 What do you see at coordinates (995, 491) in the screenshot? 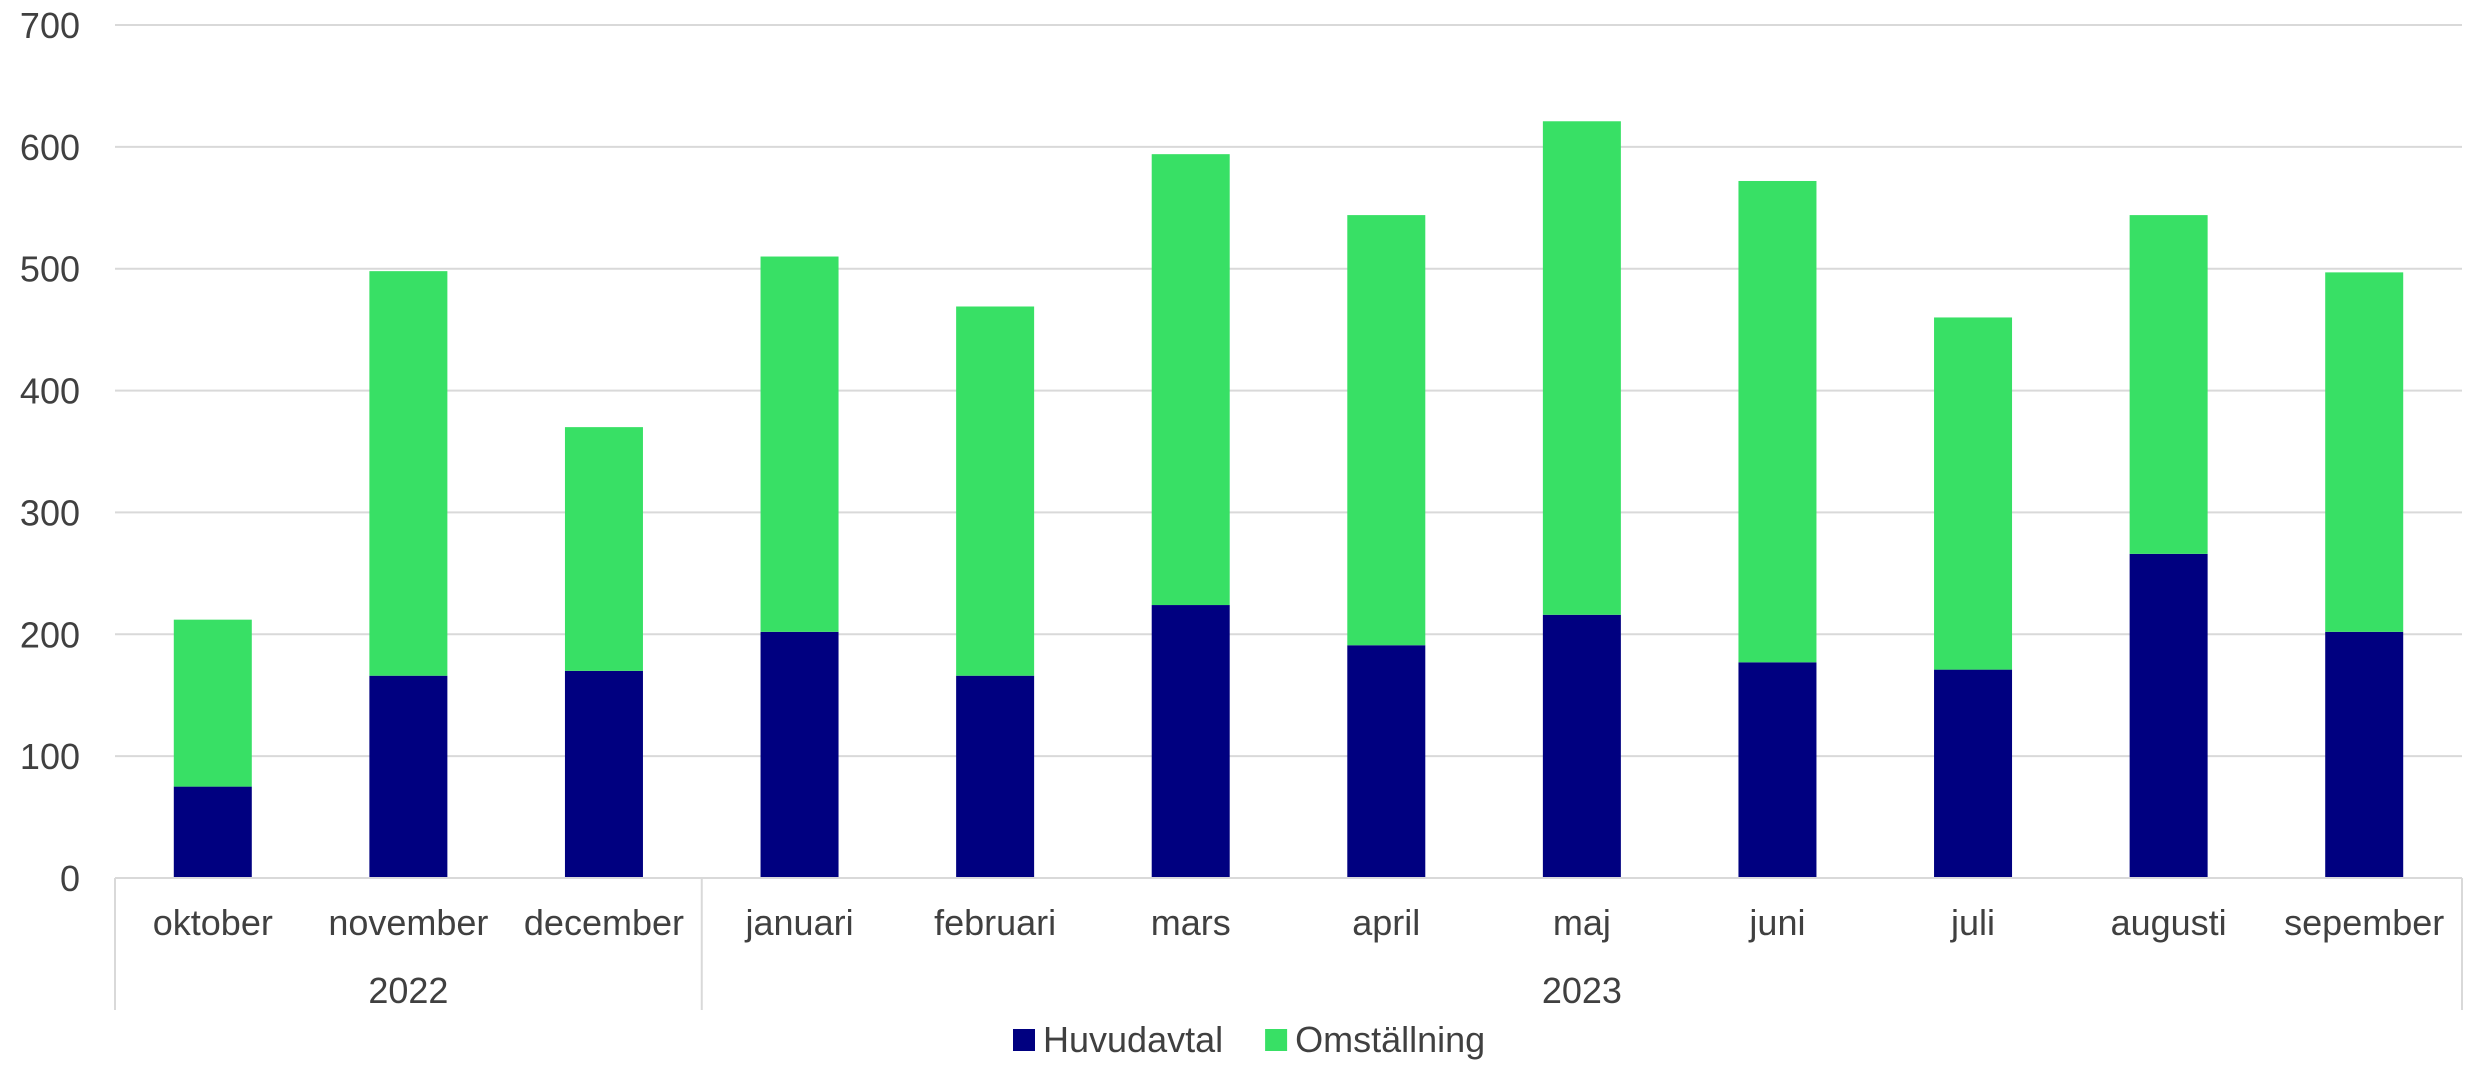
I see `bar-omst-llning-februari` at bounding box center [995, 491].